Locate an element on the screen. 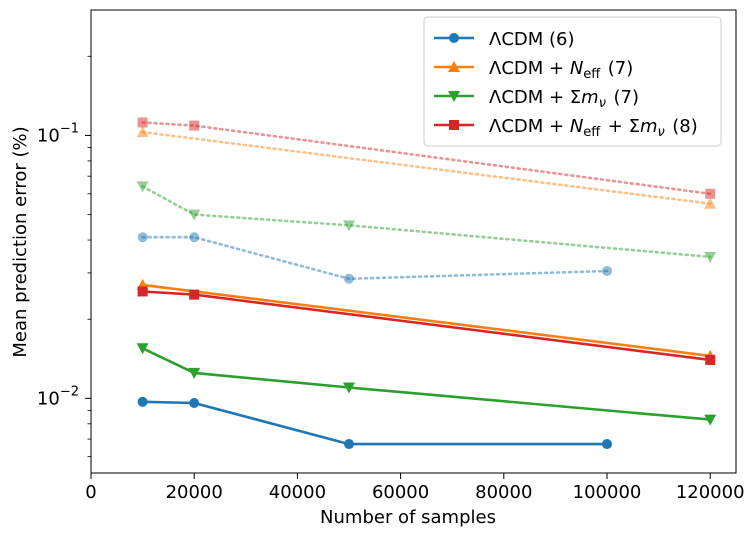  series-1-dotted-line is located at coordinates (426, 167).